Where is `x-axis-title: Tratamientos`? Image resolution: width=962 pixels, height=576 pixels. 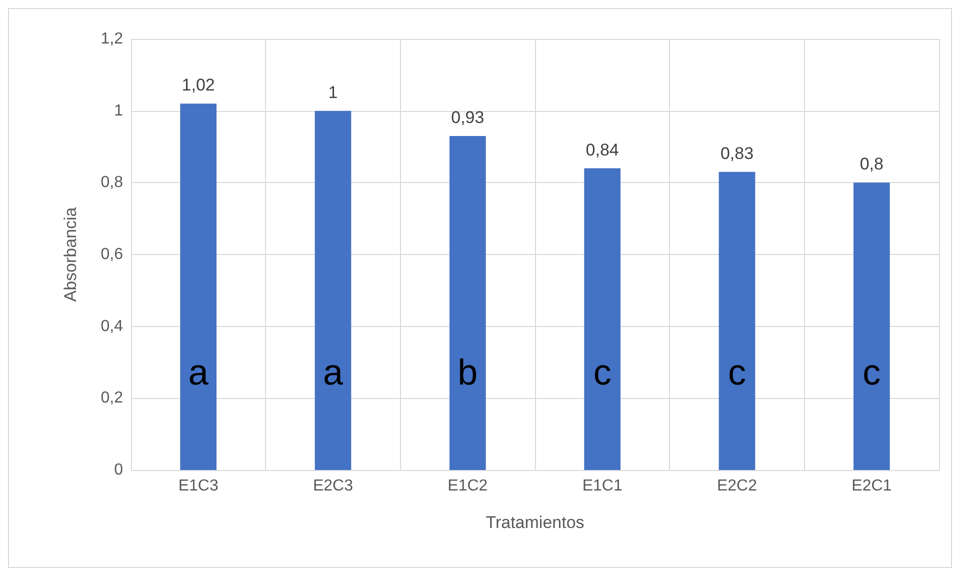 x-axis-title: Tratamientos is located at coordinates (535, 522).